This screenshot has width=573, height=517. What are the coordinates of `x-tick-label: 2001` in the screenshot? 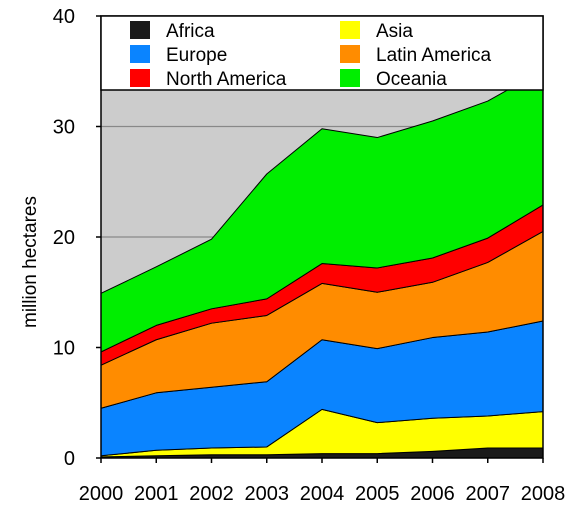 It's located at (156, 494).